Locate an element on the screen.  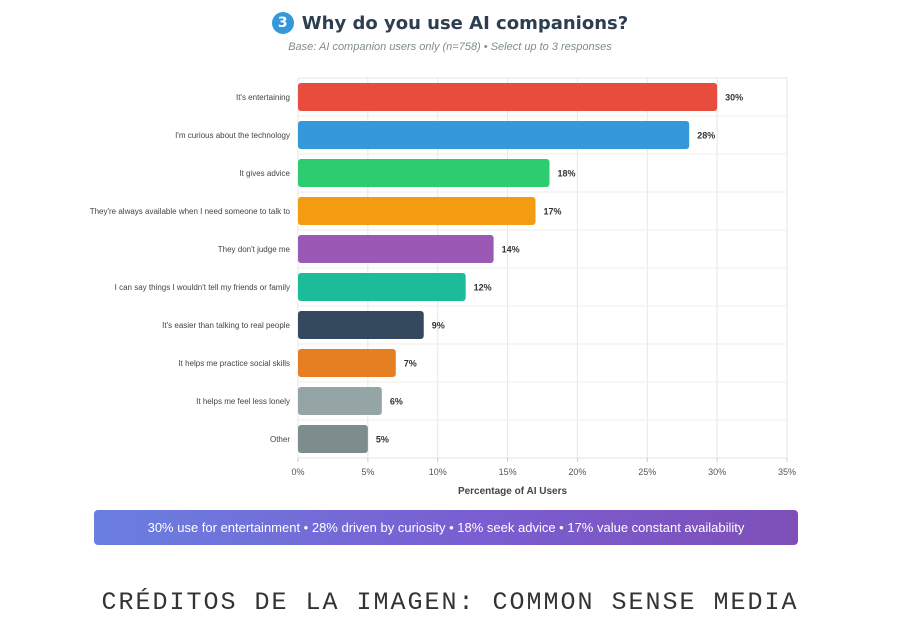
category-label: It's entertaining is located at coordinates (263, 97).